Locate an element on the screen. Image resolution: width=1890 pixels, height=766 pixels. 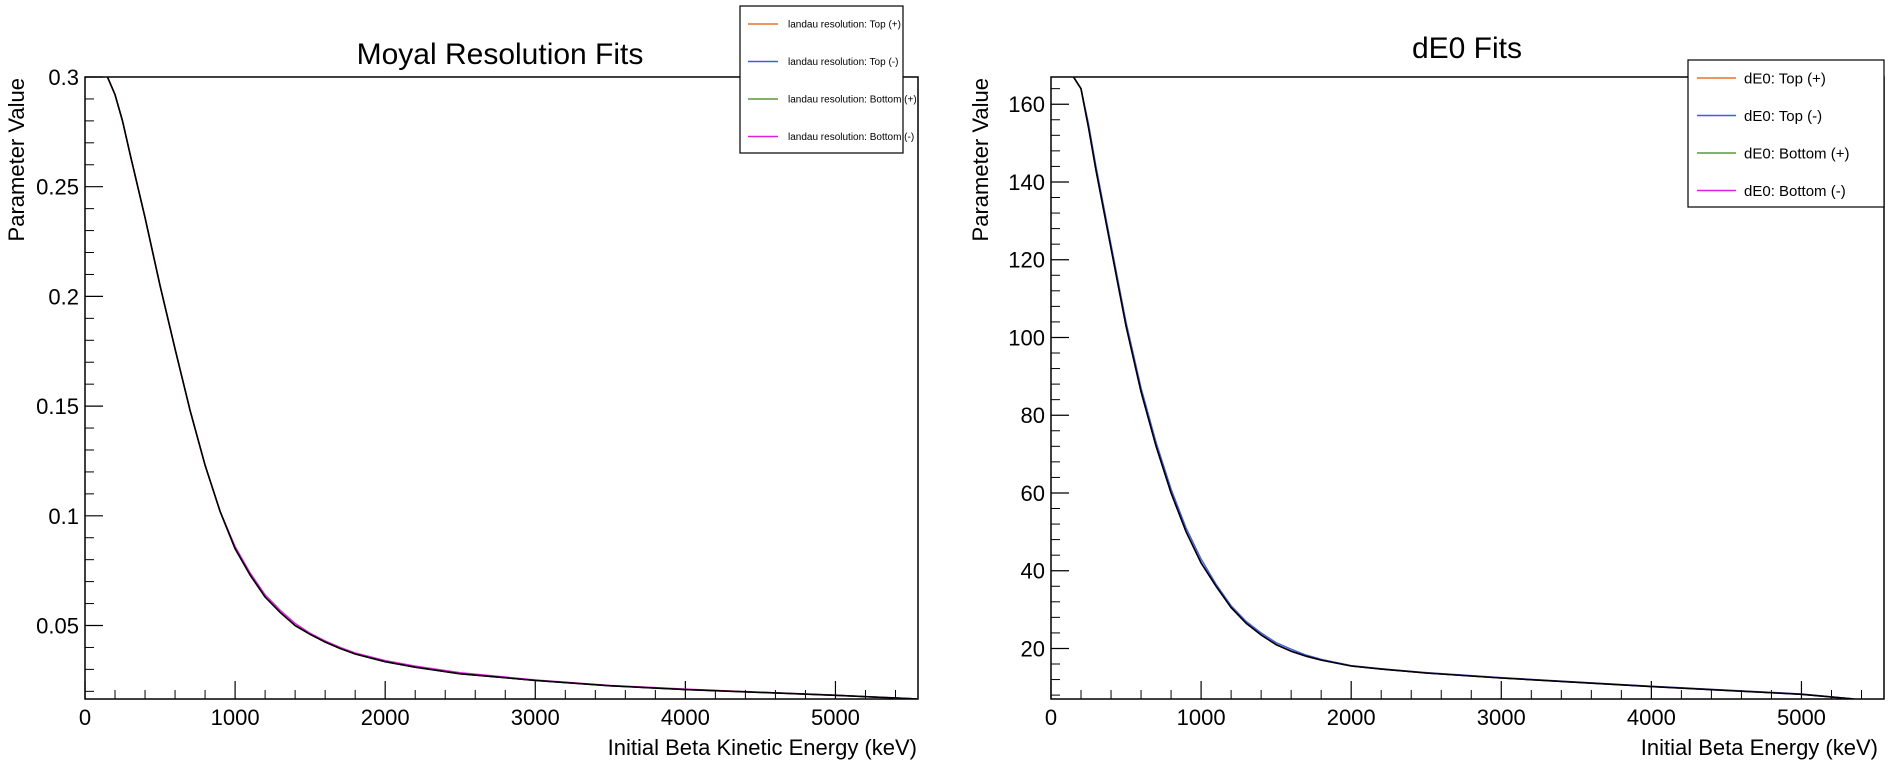
x-axis-label: Initial Beta Energy (keV) is located at coordinates (1759, 747).